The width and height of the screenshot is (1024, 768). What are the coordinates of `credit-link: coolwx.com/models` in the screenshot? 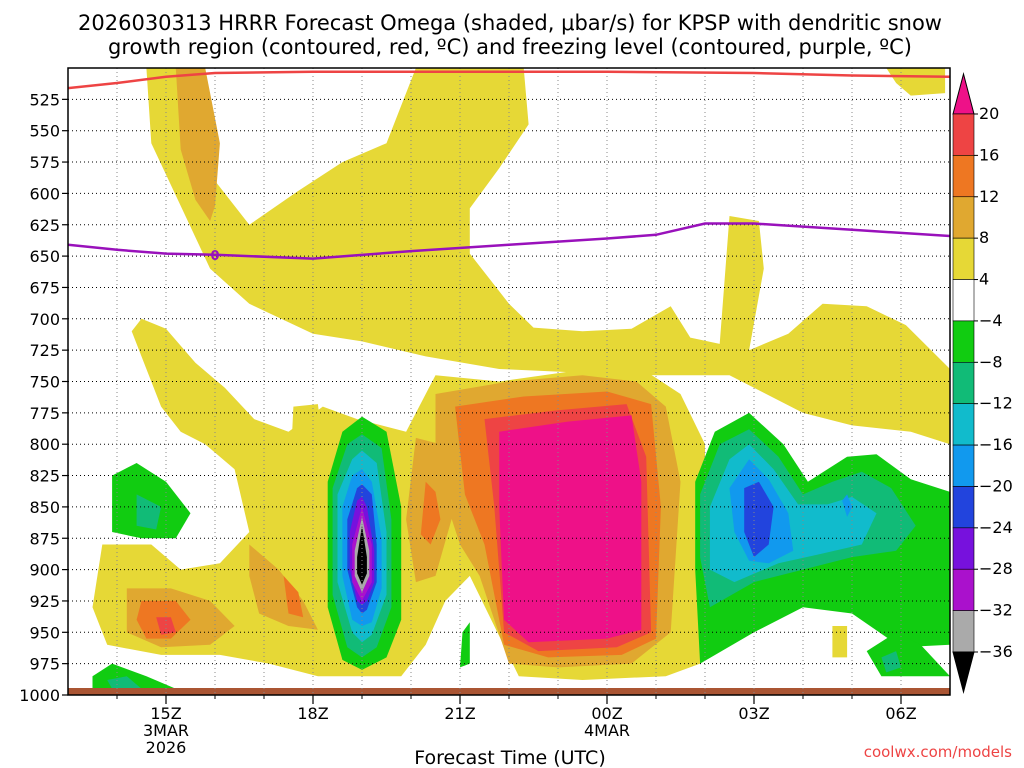 It's located at (938, 752).